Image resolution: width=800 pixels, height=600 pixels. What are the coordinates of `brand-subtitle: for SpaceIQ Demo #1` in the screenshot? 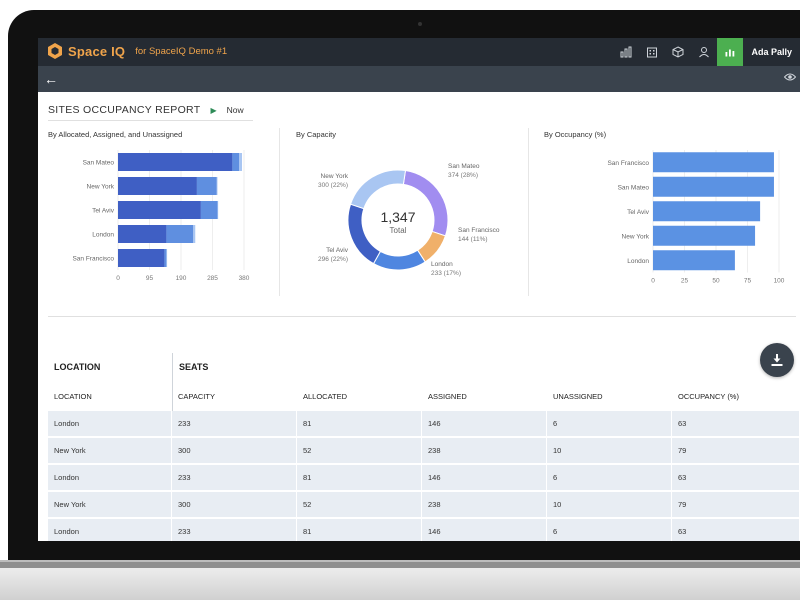 It's located at (181, 51).